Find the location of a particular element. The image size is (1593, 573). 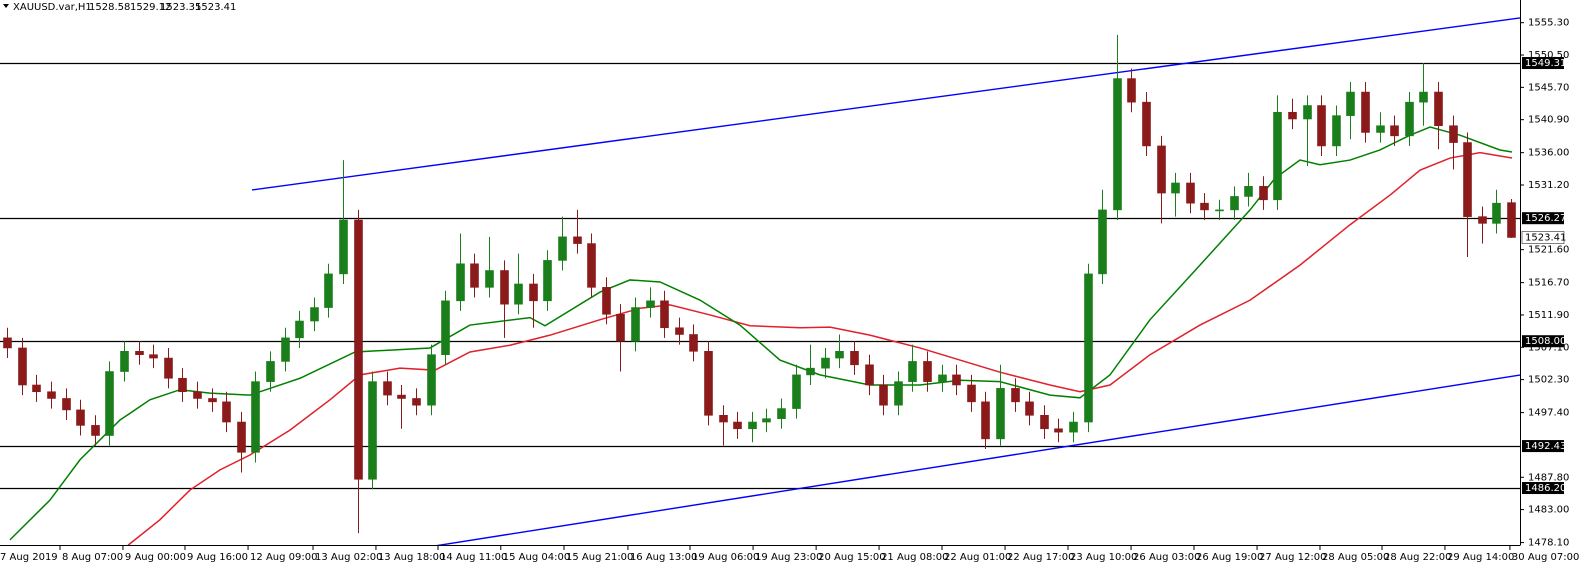

current-price-box is located at coordinates (1543, 237).